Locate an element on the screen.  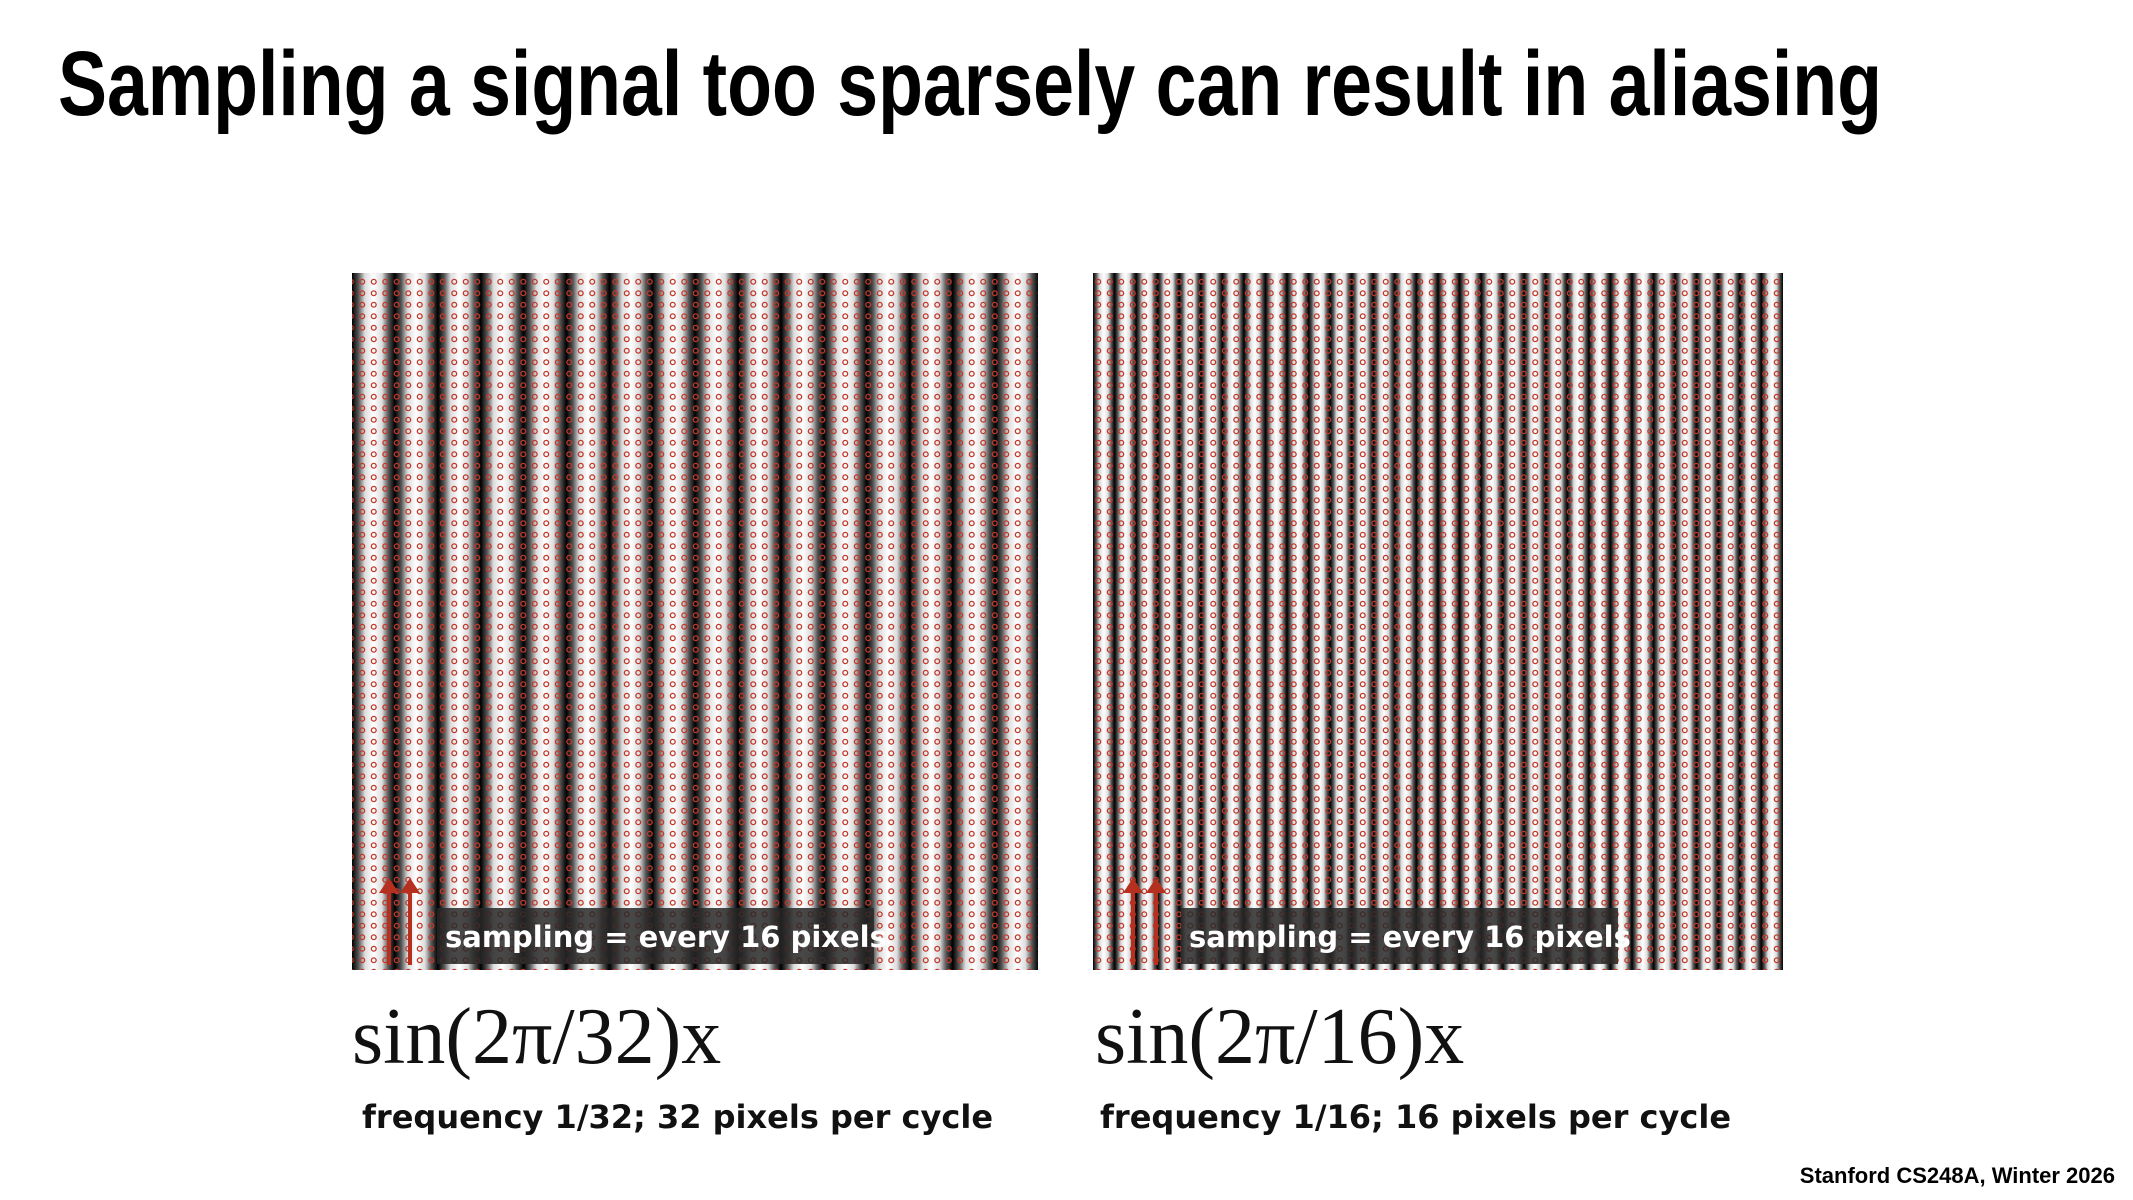
caption: frequency 1/32; 32 pixels per cycle is located at coordinates (677, 1117).